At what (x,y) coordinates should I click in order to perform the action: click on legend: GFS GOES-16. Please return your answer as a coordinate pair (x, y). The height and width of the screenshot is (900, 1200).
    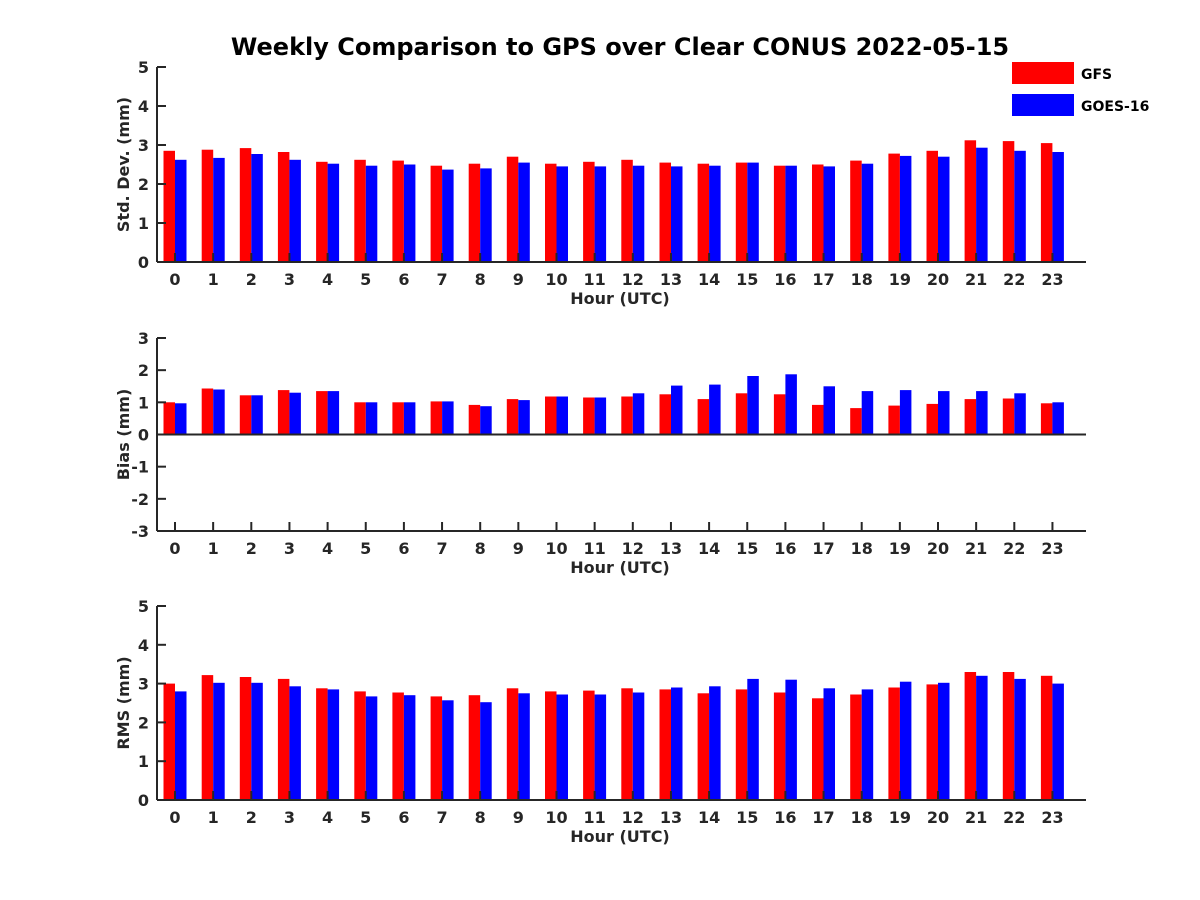
    Looking at the image, I should click on (1080, 89).